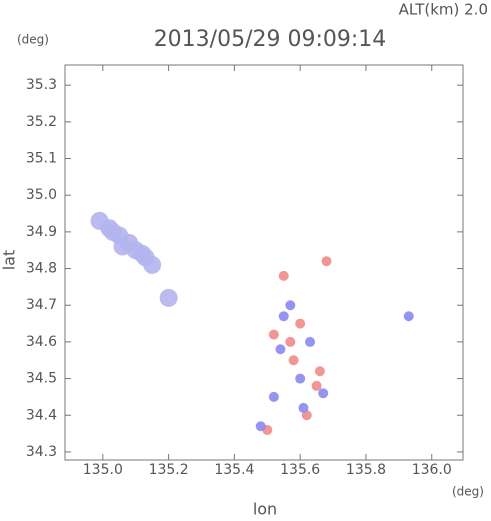 This screenshot has width=491, height=521. Describe the element at coordinates (468, 492) in the screenshot. I see `x-unit: (deg)` at that location.